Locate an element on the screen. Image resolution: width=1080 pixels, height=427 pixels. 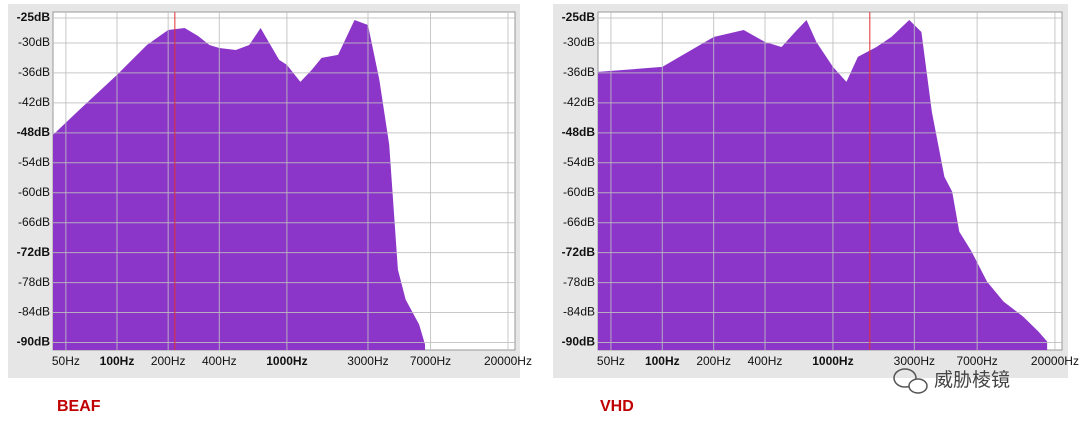
watermark-text: 威胁棱镜 is located at coordinates (972, 380).